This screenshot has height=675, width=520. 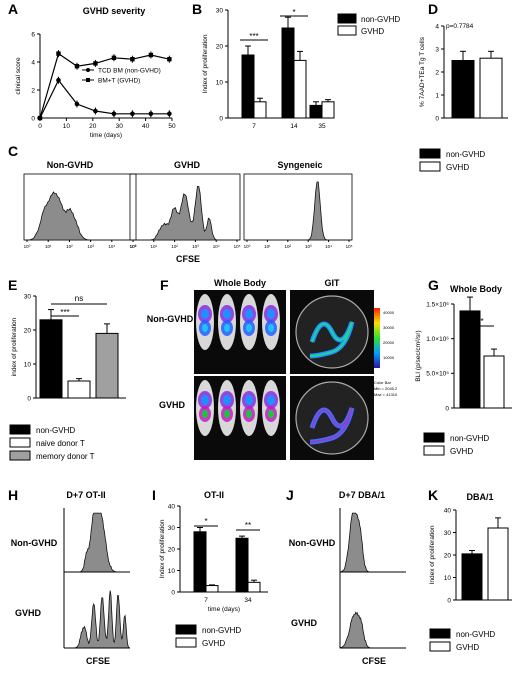 What do you see at coordinates (172, 549) in the screenshot?
I see `y-tick-label-I: 20` at bounding box center [172, 549].